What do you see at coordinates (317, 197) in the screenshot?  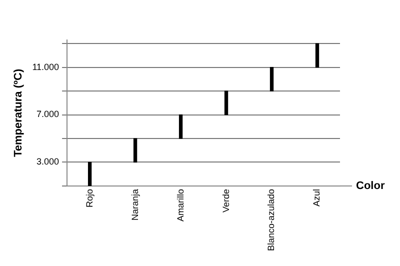 I see `x-tick-label: Azul` at bounding box center [317, 197].